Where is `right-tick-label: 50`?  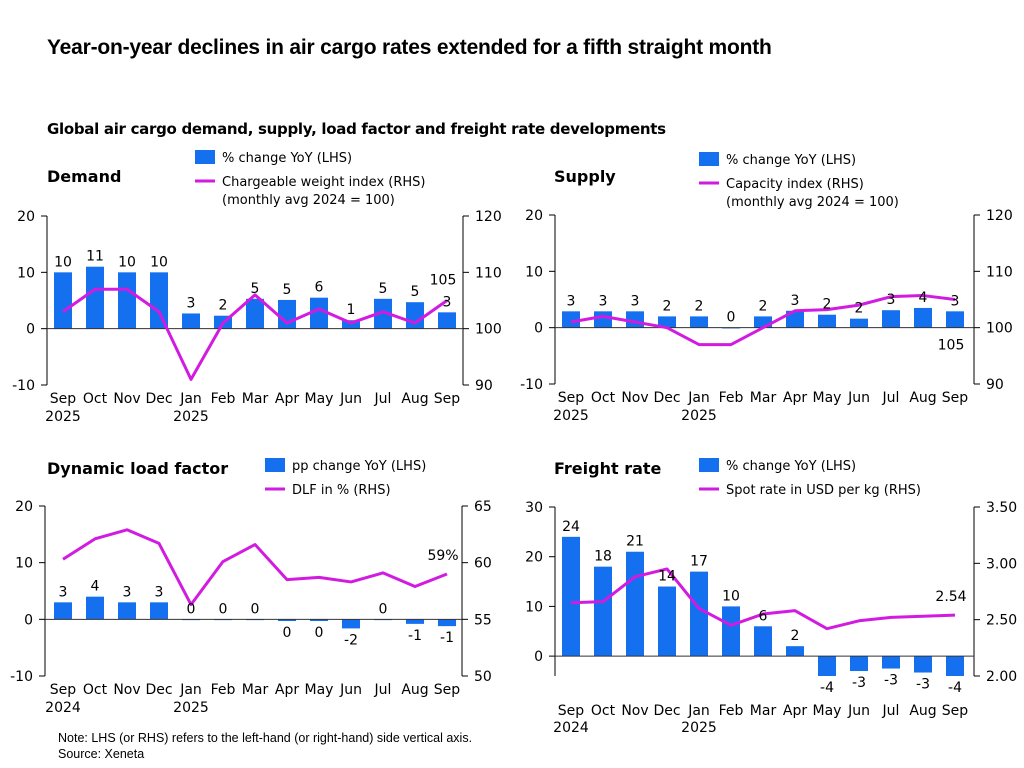
right-tick-label: 50 is located at coordinates (483, 677).